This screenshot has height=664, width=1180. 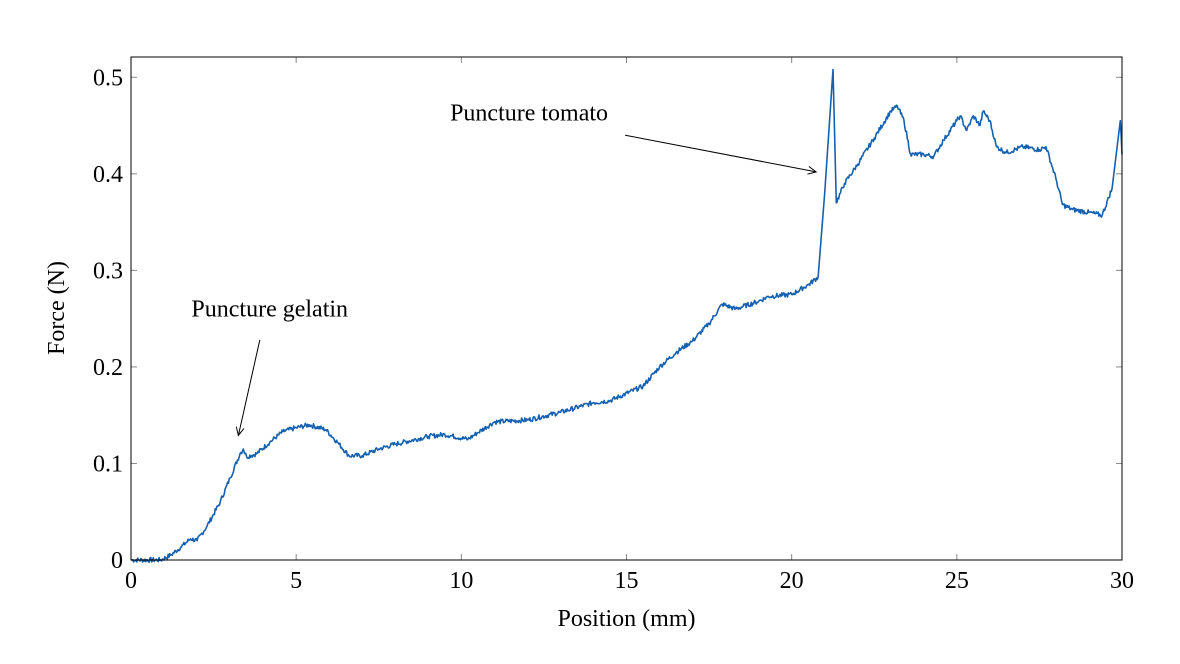 What do you see at coordinates (108, 271) in the screenshot?
I see `y-tick-label: 0.3` at bounding box center [108, 271].